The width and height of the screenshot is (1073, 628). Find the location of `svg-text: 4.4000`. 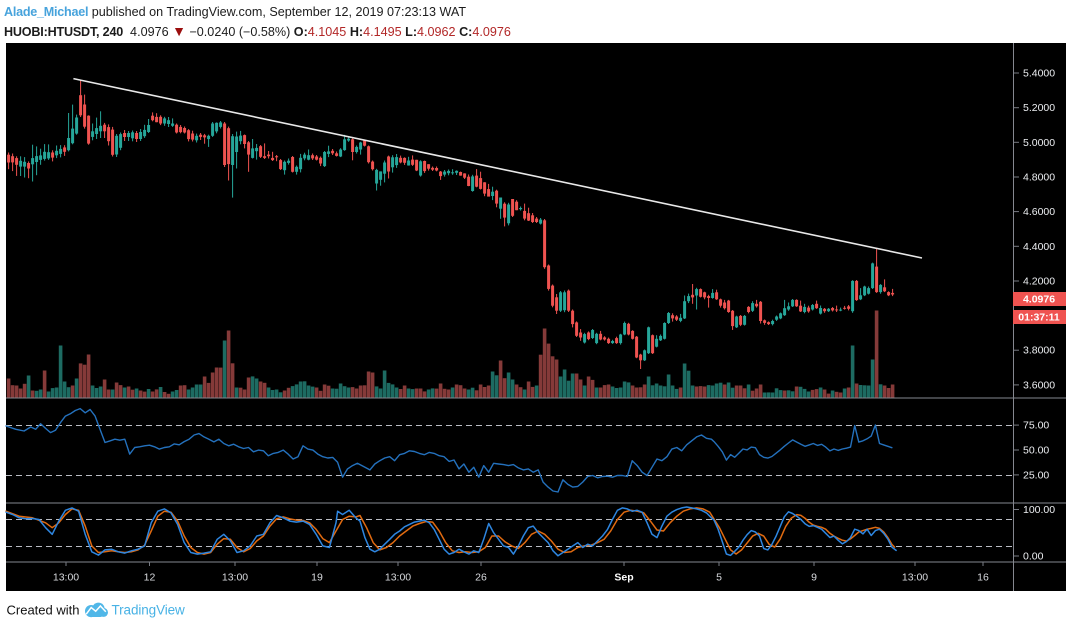

svg-text: 4.4000 is located at coordinates (1039, 247).